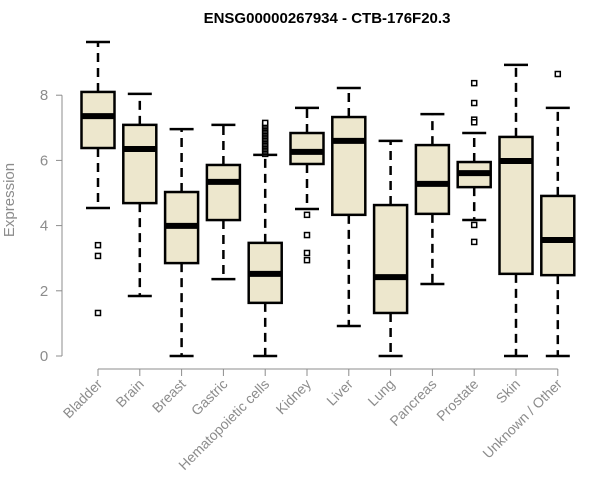  What do you see at coordinates (294, 397) in the screenshot?
I see `x-tick-label: Kidney` at bounding box center [294, 397].